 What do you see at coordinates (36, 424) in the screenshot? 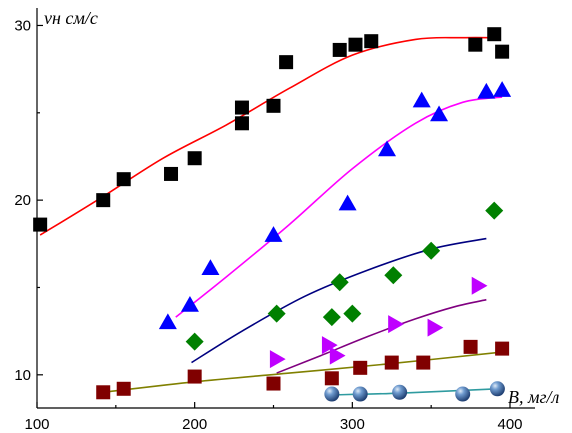
I see `x-tick-label: 100` at bounding box center [36, 424].